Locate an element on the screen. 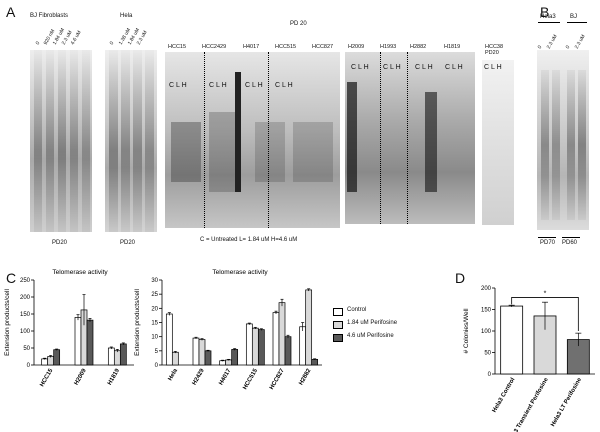 Image resolution: width=600 pixels, height=432 pixels. y-tick-label: 15 is located at coordinates (154, 324).